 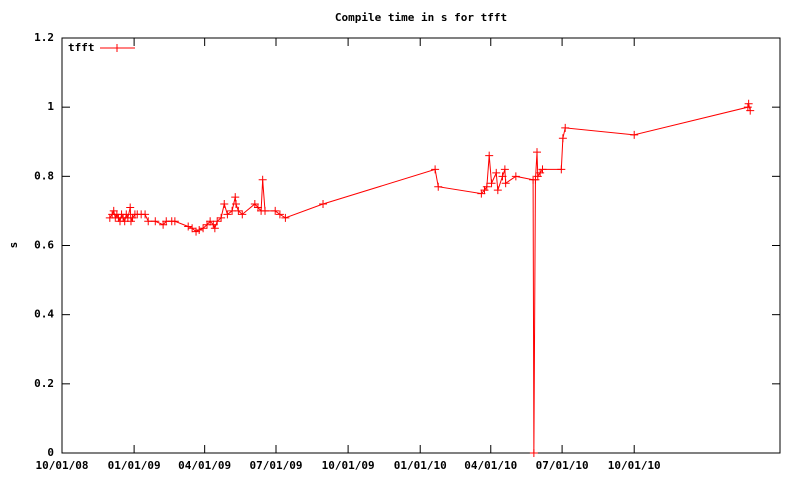 I want to click on y-tick-label: 0.4, so click(x=44, y=314).